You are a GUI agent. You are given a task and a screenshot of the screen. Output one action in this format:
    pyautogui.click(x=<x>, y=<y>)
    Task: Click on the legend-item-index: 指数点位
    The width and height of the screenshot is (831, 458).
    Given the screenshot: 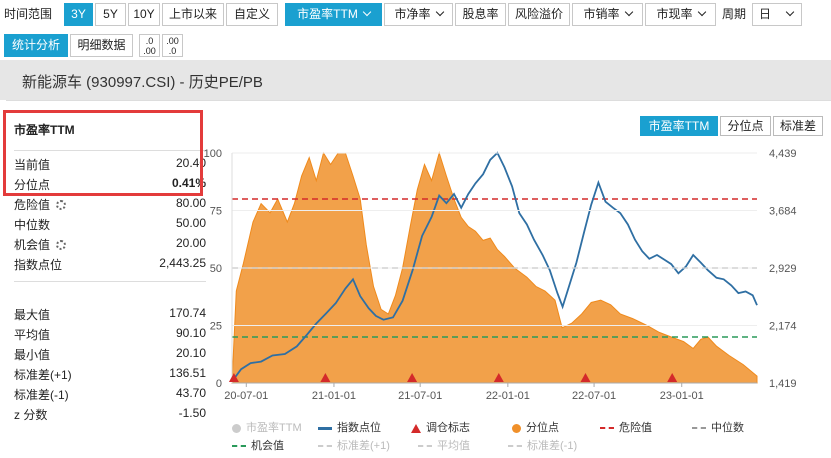 What is the action you would take?
    pyautogui.click(x=349, y=427)
    